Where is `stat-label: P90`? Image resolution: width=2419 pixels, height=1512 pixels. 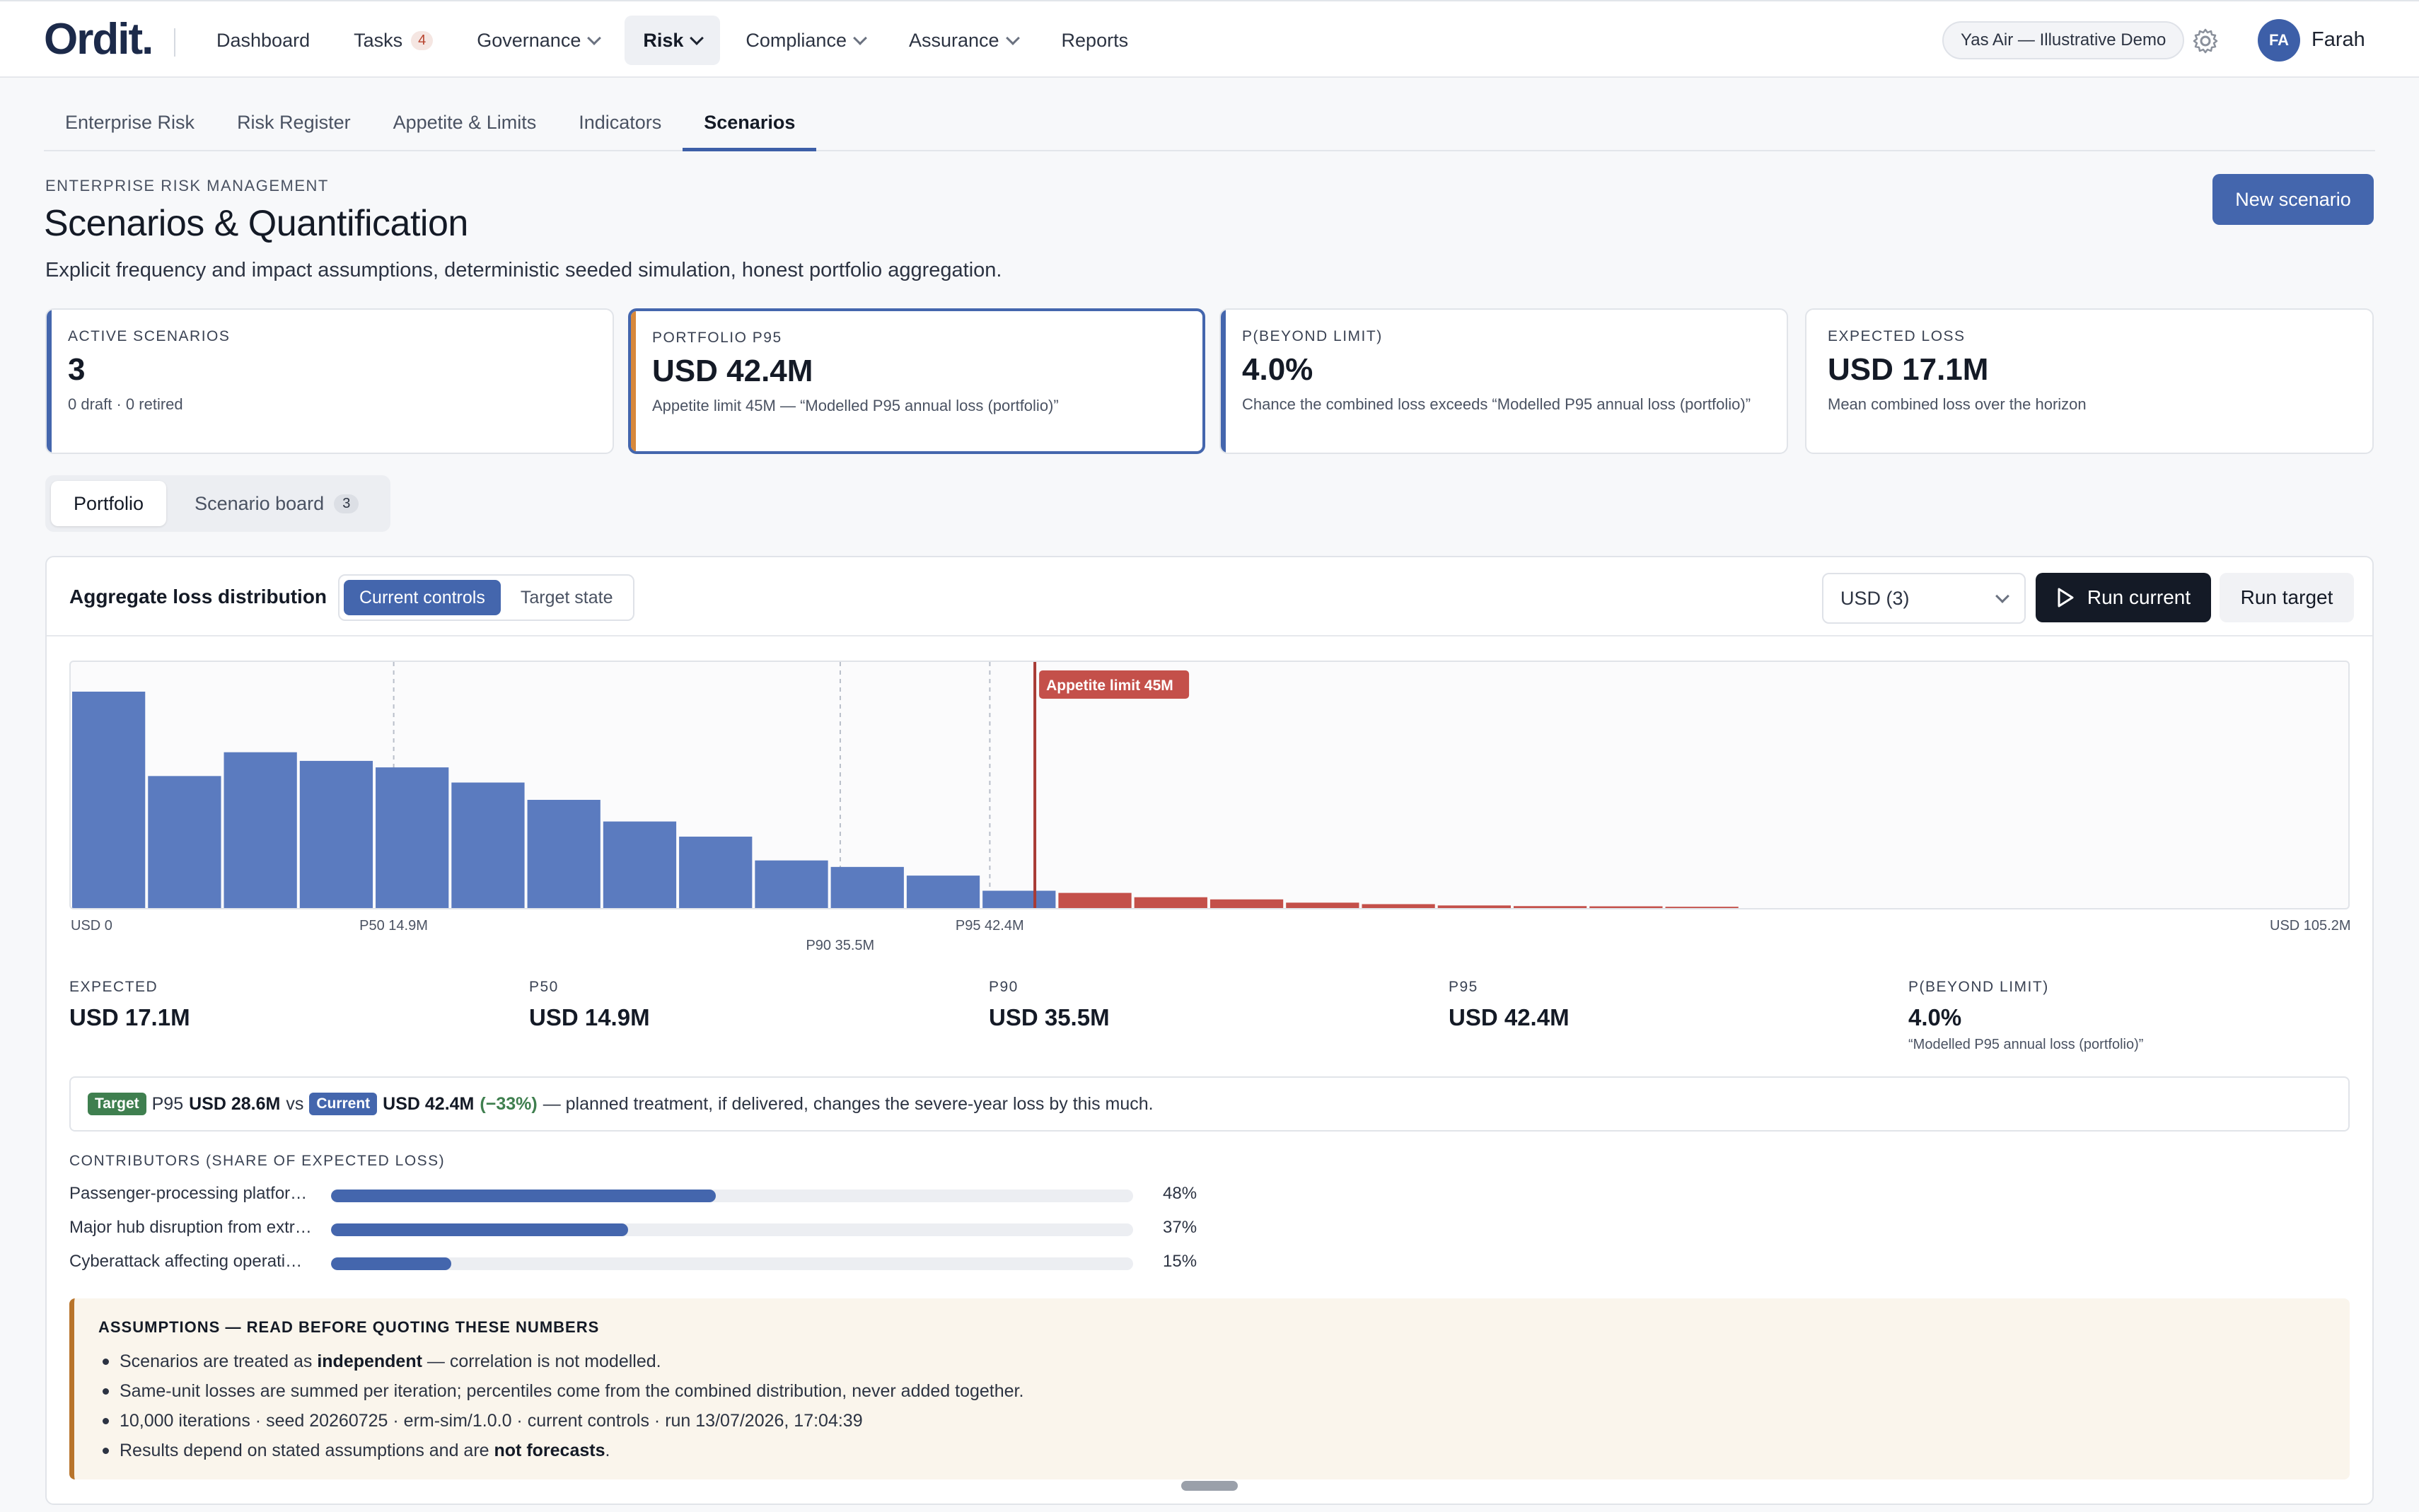 stat-label: P90 is located at coordinates (1004, 987).